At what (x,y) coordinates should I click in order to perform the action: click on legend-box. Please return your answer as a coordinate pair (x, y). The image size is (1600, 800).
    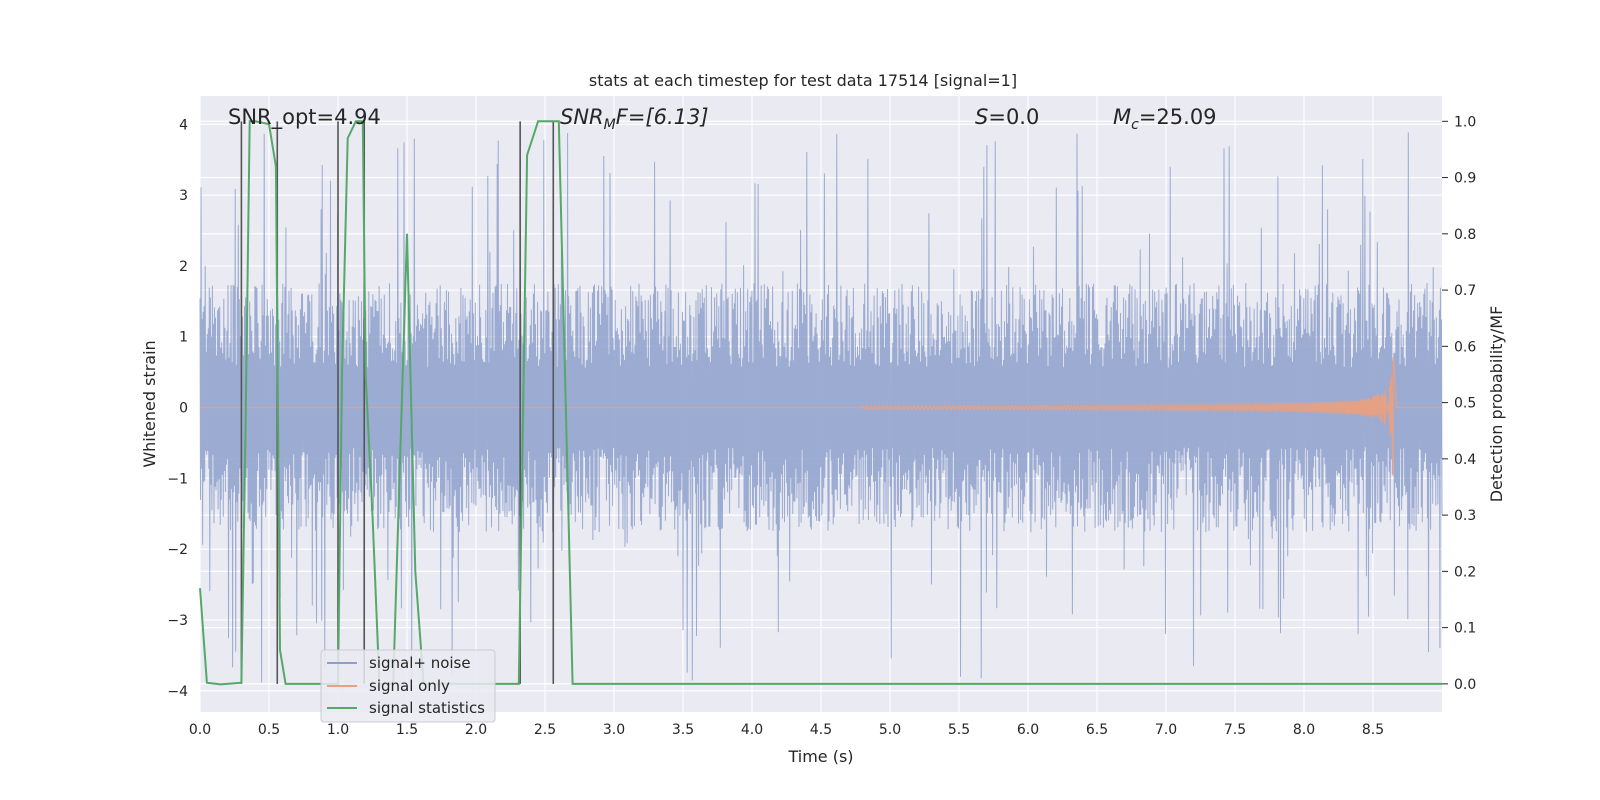
    Looking at the image, I should click on (408, 686).